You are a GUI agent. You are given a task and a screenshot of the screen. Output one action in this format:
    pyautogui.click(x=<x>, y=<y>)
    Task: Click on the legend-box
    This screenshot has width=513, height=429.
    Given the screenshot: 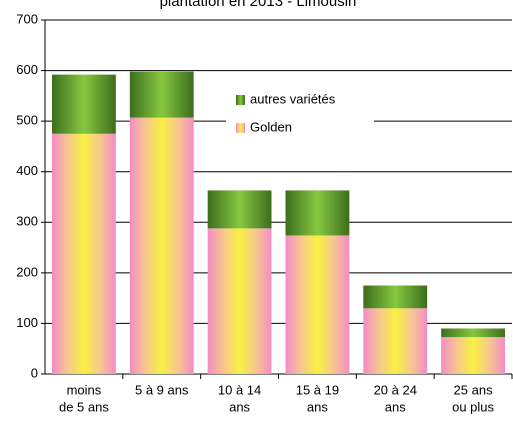 What is the action you would take?
    pyautogui.click(x=300, y=115)
    